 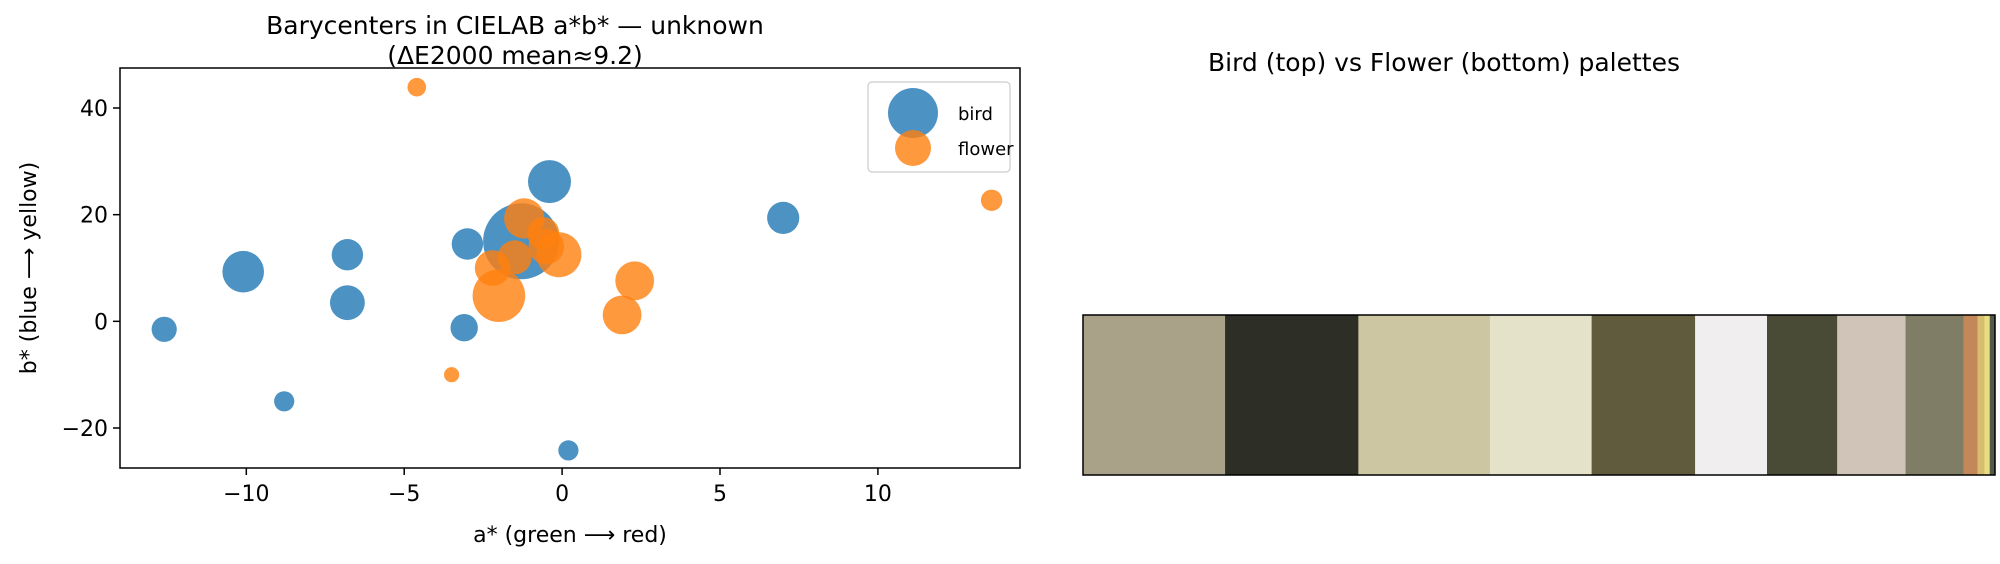 I want to click on x-axis-ticks: −10 −5 0 5 10, so click(x=557, y=487).